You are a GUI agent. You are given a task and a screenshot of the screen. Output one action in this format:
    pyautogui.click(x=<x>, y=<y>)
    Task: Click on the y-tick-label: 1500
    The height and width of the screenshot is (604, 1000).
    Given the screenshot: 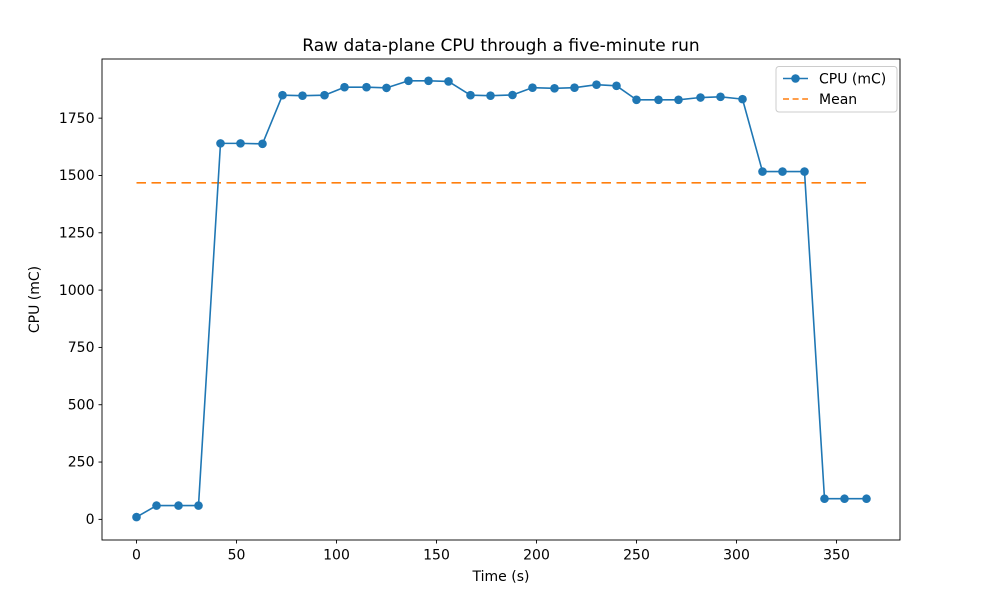 What is the action you would take?
    pyautogui.click(x=77, y=176)
    